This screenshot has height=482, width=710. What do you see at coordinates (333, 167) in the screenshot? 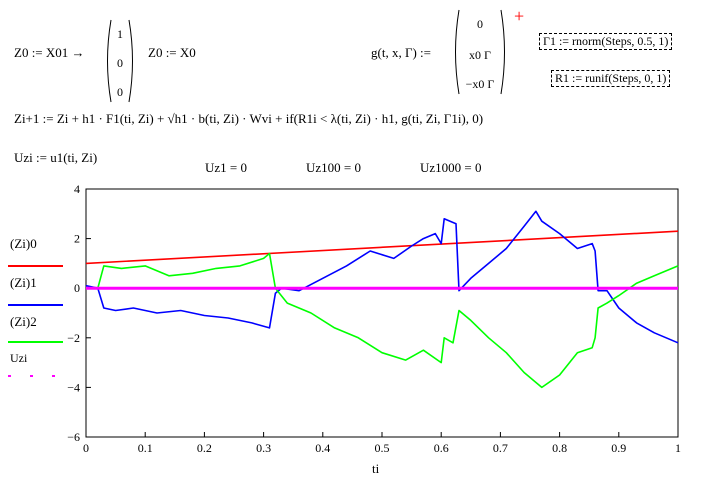
I see `uz100-result: Uz100 = 0` at bounding box center [333, 167].